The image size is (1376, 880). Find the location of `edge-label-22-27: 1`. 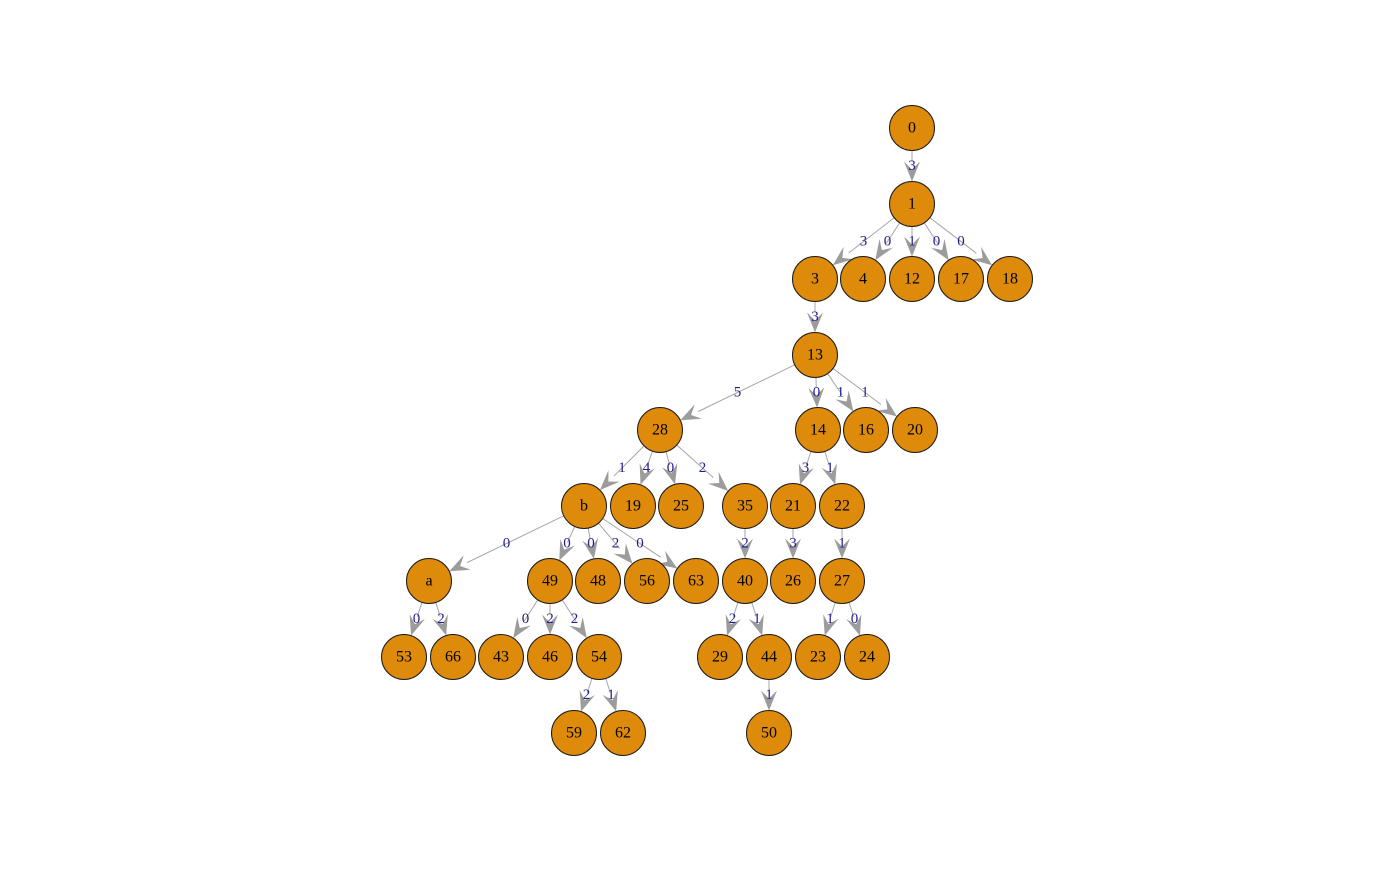

edge-label-22-27: 1 is located at coordinates (842, 544).